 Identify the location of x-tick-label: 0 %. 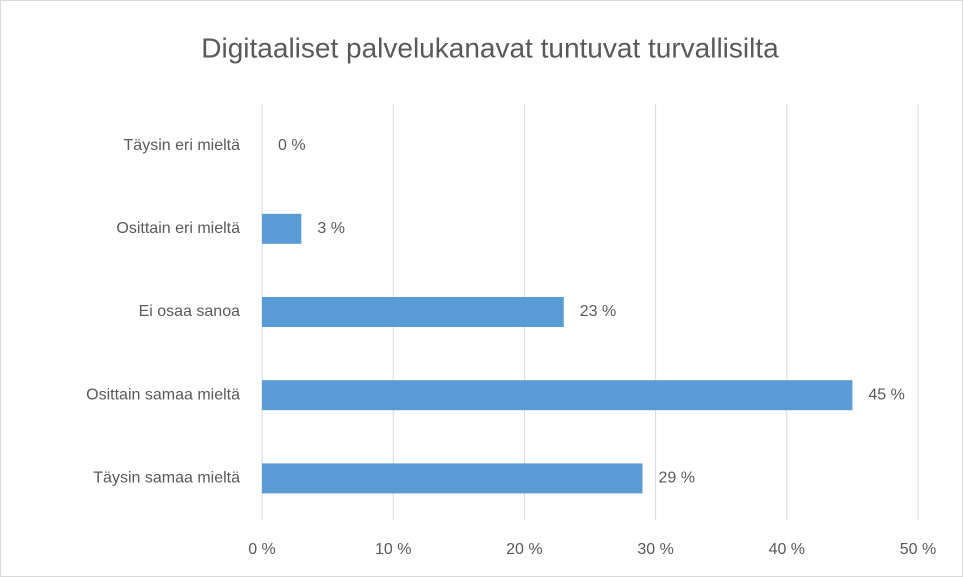
(262, 549).